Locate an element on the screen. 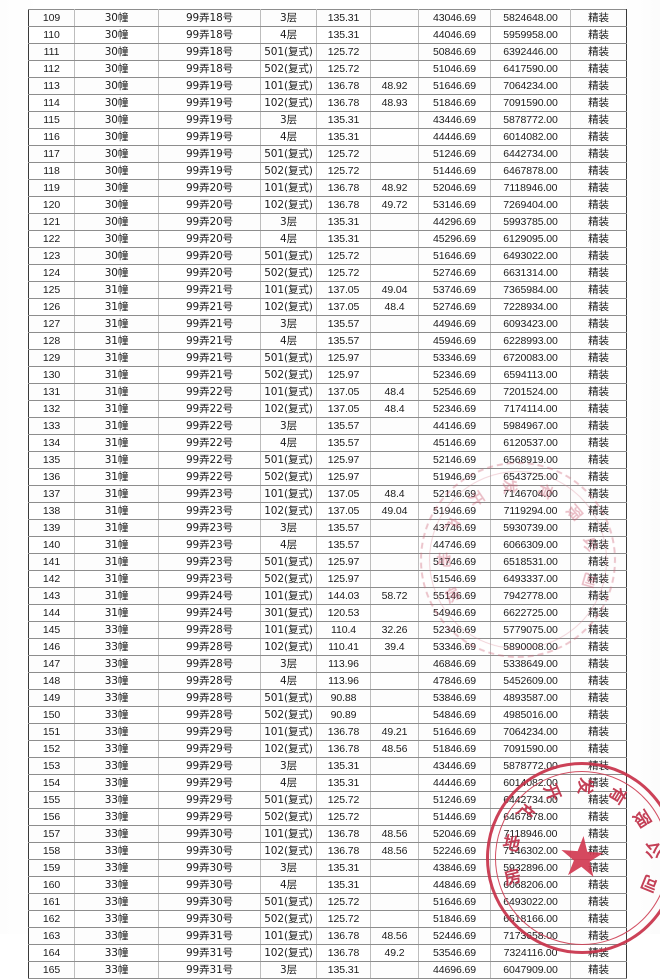  cell-aux_area: 48.92 is located at coordinates (394, 188).